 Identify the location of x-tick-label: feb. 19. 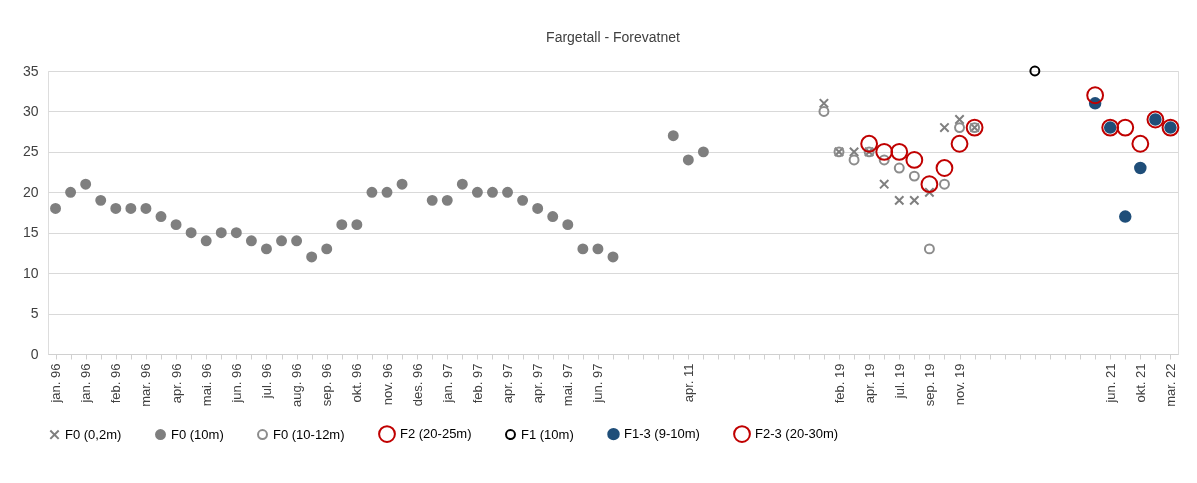
(839, 383).